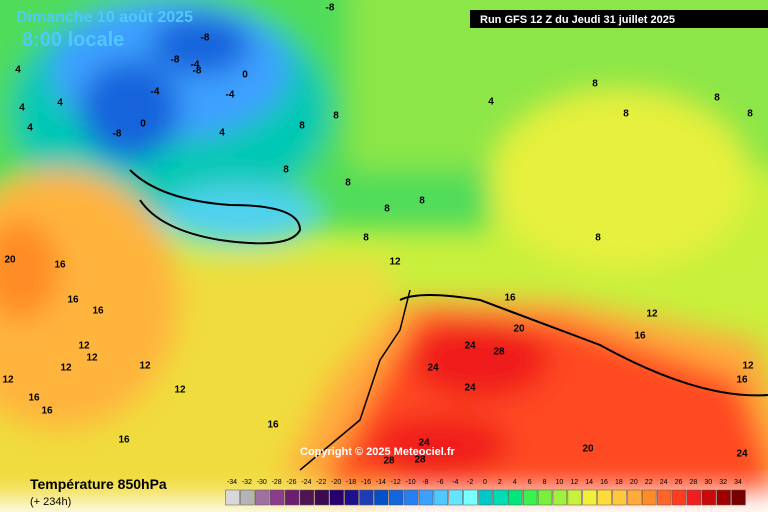 This screenshot has height=512, width=768. I want to click on legend-subtitle: (+ 234h), so click(50, 502).